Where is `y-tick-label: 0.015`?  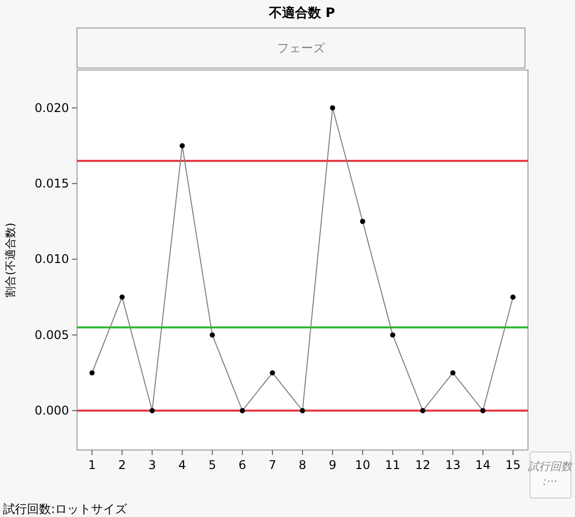 y-tick-label: 0.015 is located at coordinates (51, 183).